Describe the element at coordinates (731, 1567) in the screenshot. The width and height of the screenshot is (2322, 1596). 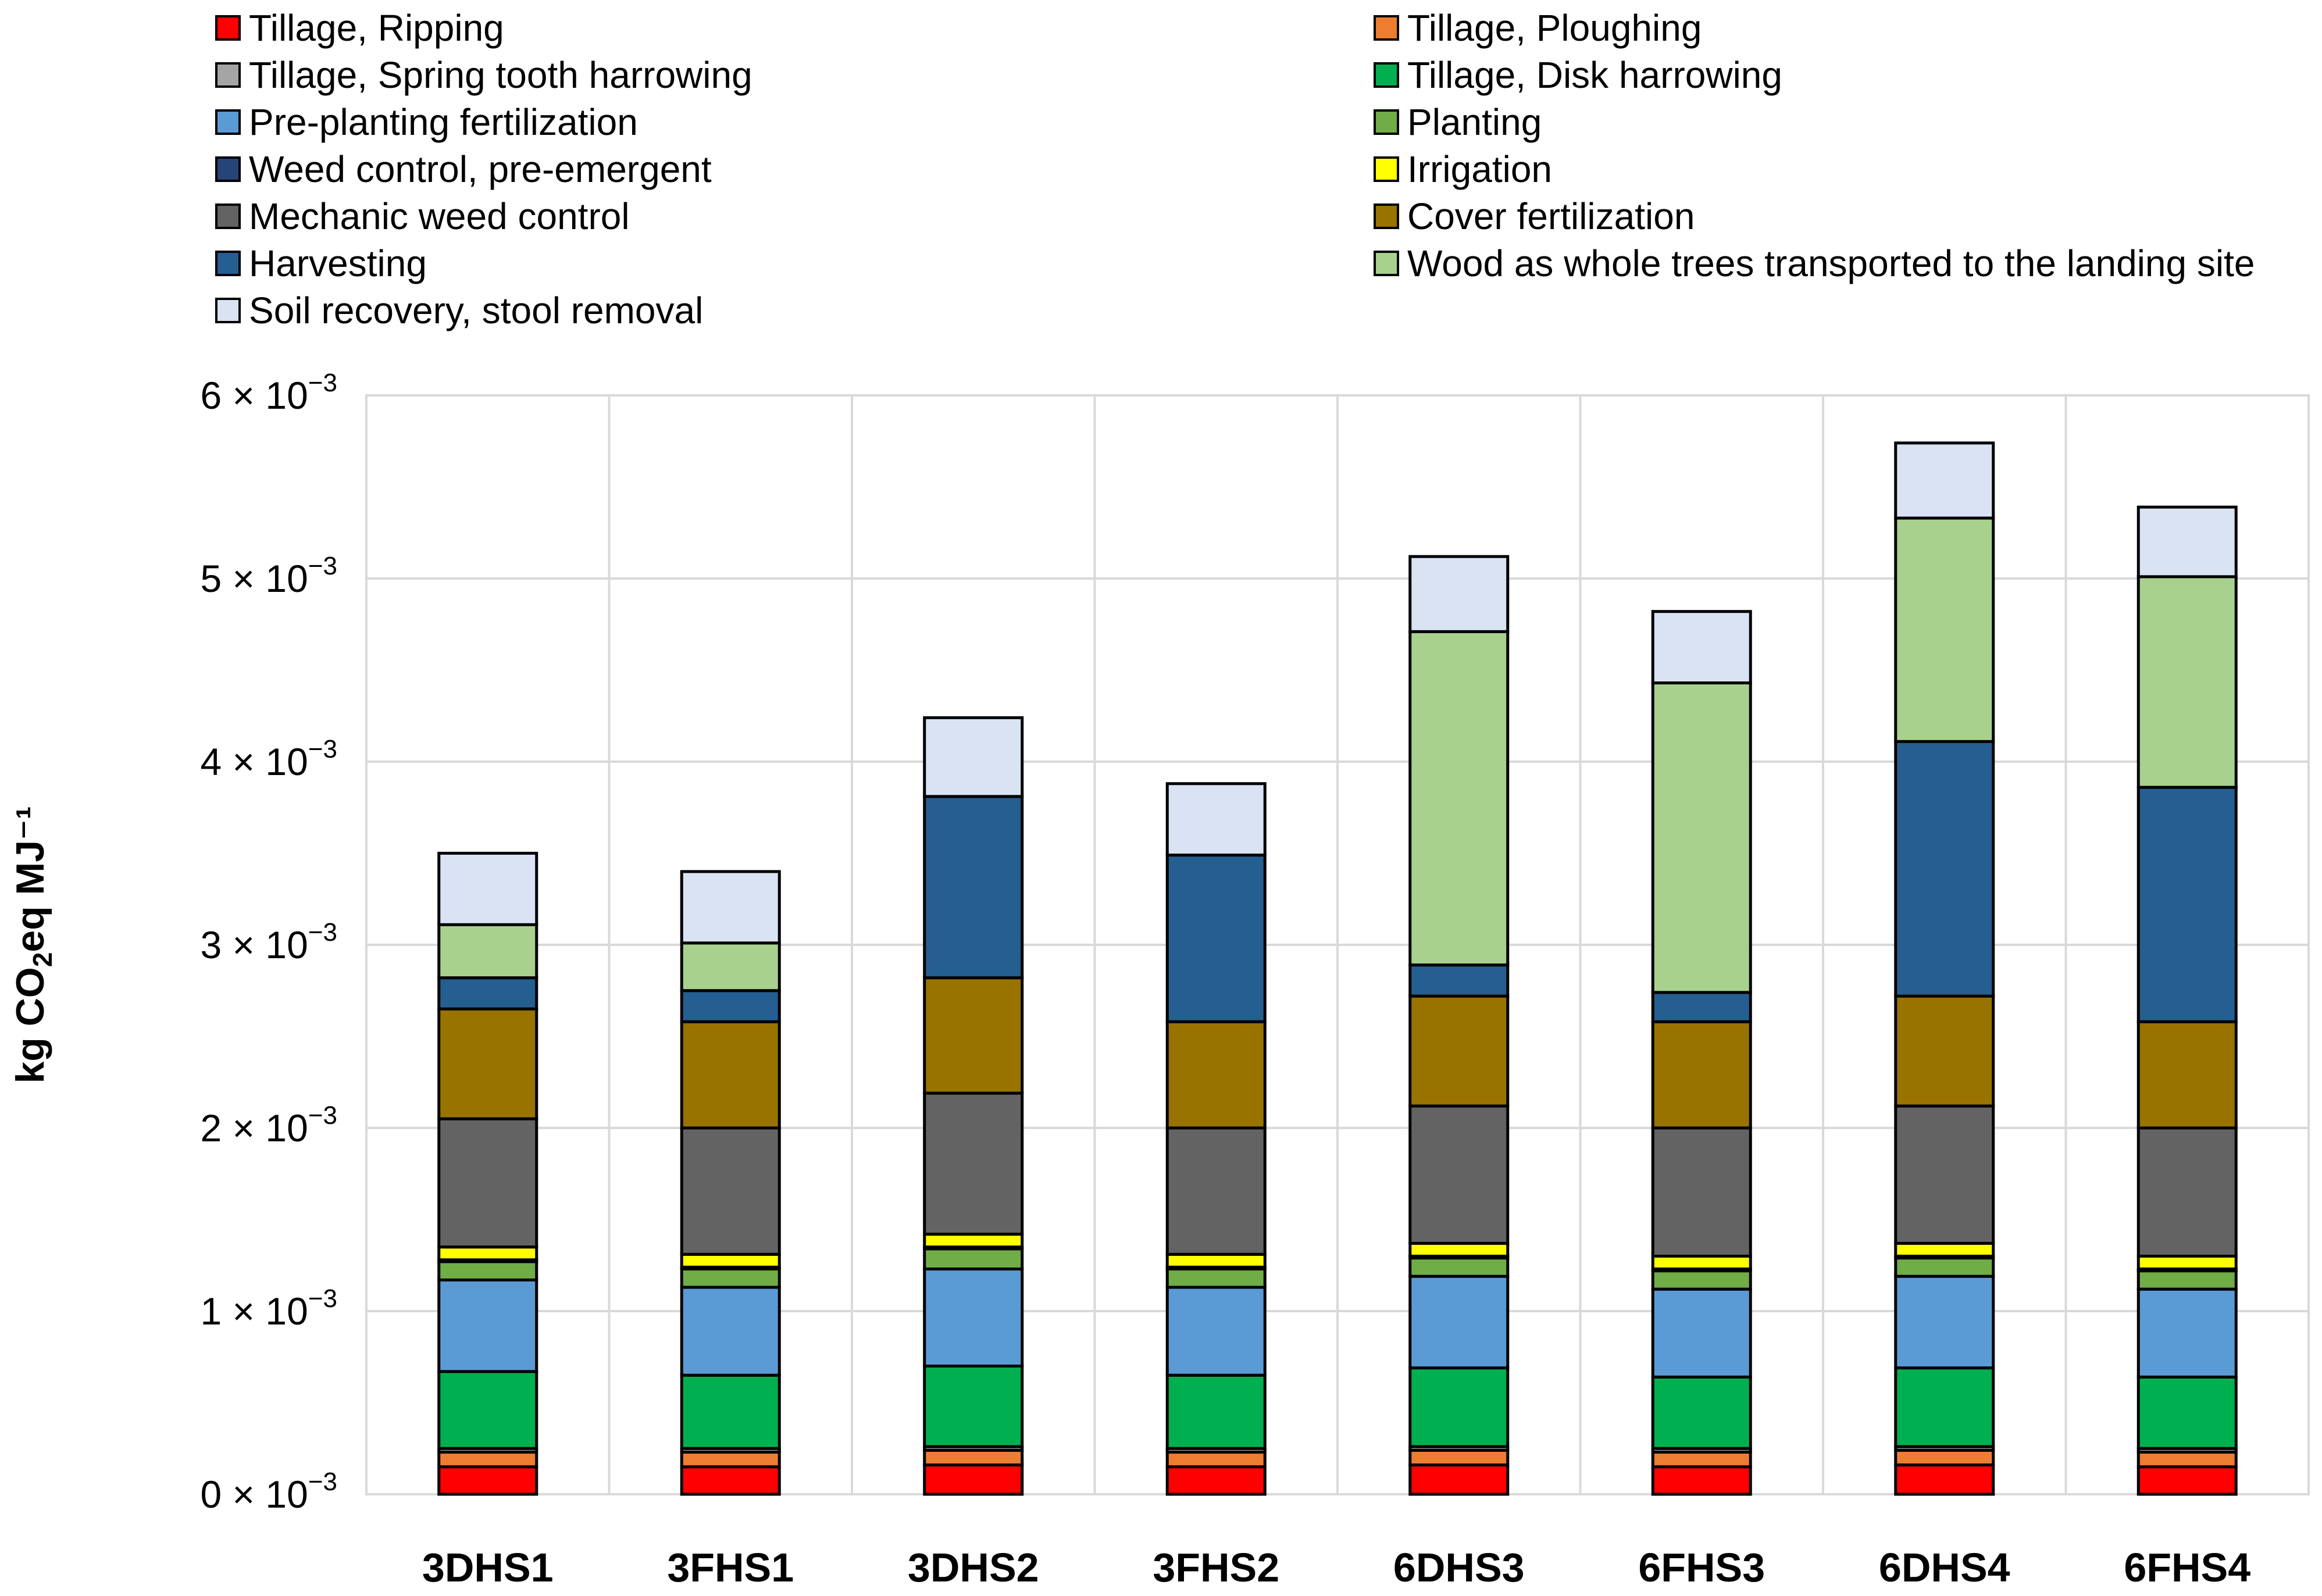
I see `x-tick-label: 3FHS1` at that location.